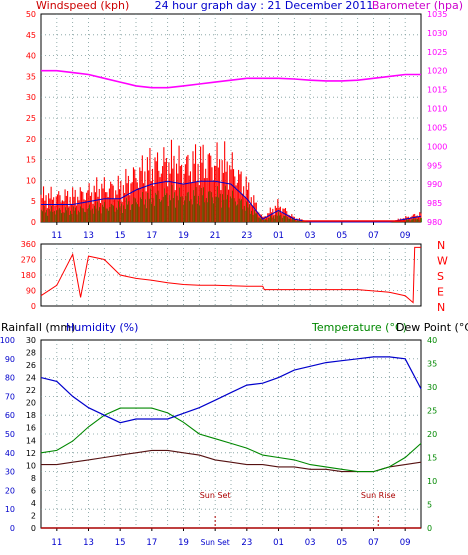 The image size is (468, 555). What do you see at coordinates (31, 428) in the screenshot?
I see `rainfall-tick-label: 16` at bounding box center [31, 428].